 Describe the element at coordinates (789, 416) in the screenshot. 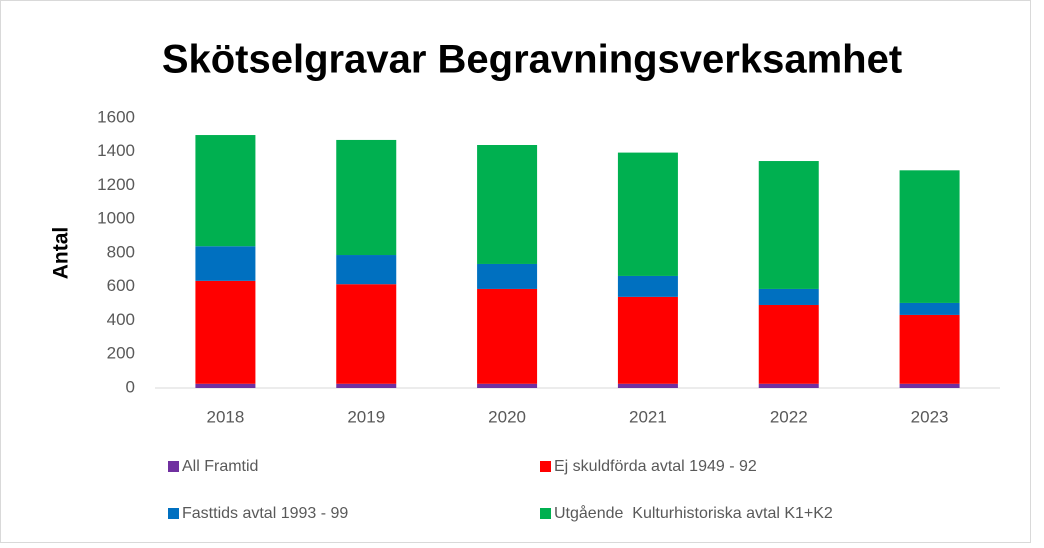

I see `x-tick-label: 2022` at that location.